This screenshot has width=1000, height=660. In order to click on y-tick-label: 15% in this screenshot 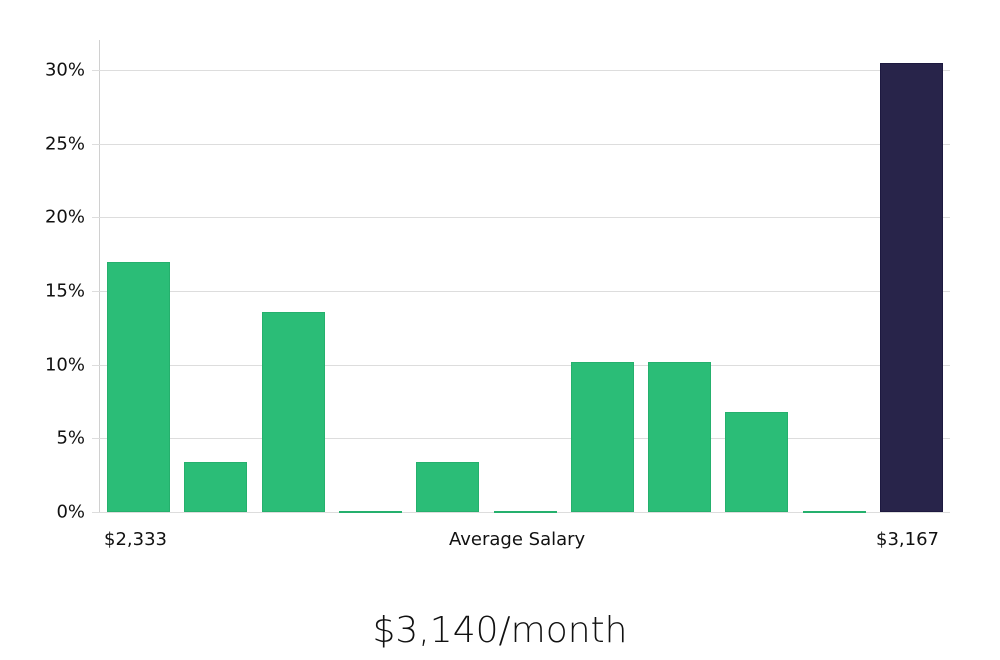, I will do `click(64, 291)`.